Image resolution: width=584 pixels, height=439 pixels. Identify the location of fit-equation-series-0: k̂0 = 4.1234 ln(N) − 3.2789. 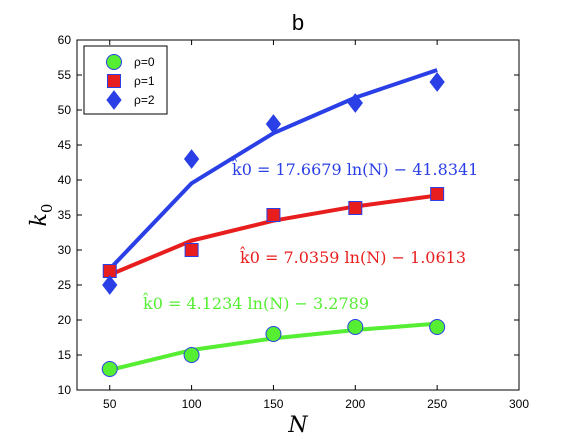
(256, 303).